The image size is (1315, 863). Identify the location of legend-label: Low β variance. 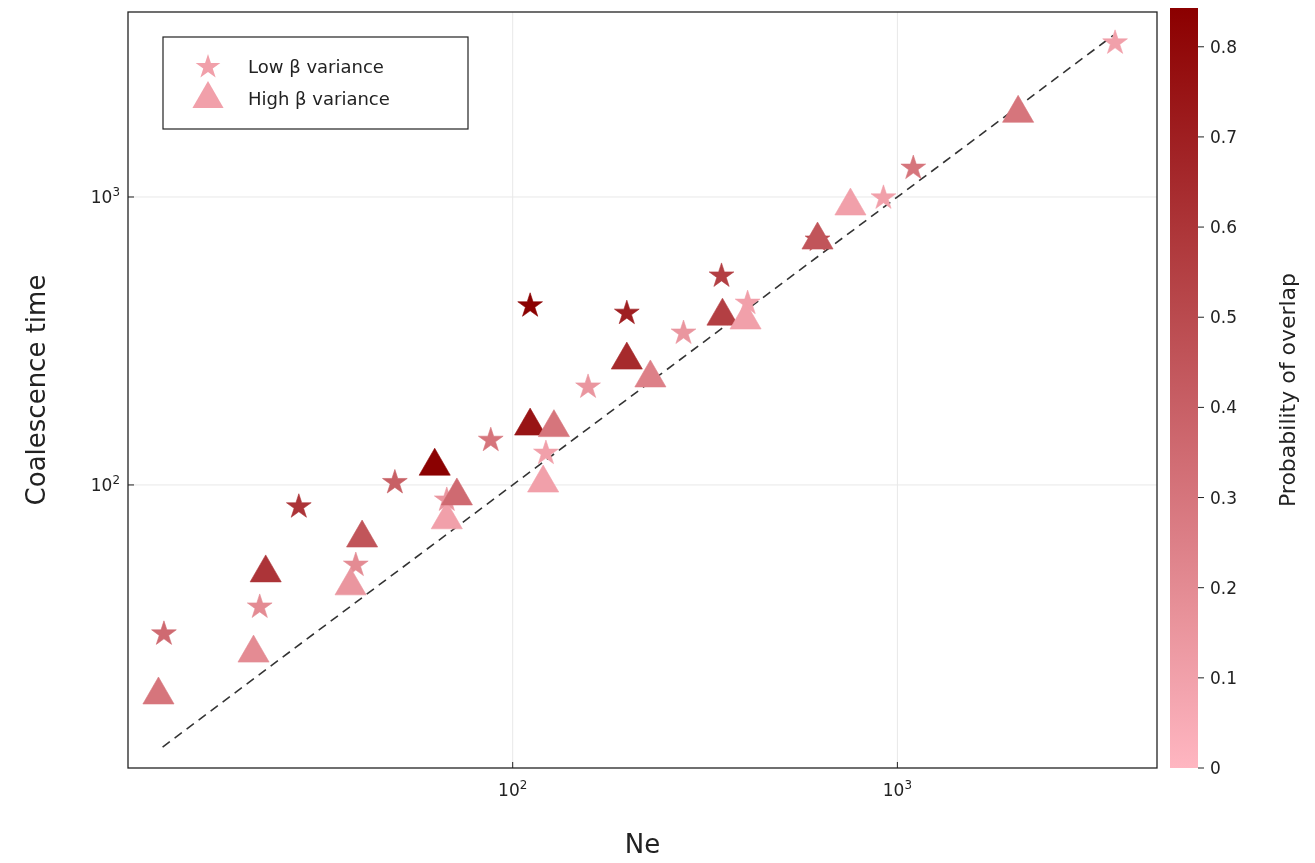
(316, 66).